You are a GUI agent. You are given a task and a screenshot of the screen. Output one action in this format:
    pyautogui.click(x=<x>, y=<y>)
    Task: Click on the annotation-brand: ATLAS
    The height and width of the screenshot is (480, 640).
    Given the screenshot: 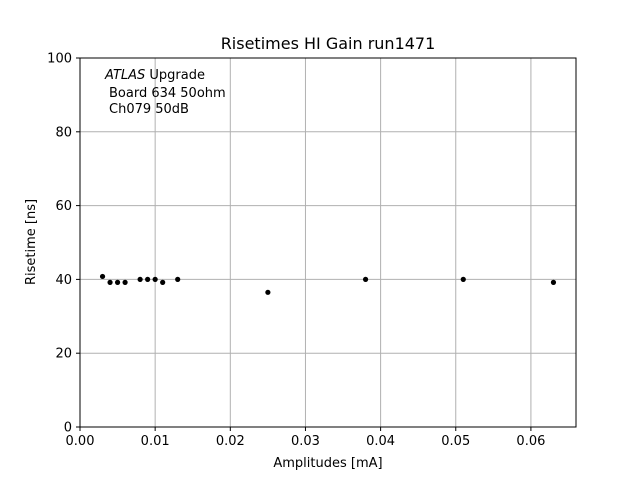 What is the action you would take?
    pyautogui.click(x=124, y=75)
    